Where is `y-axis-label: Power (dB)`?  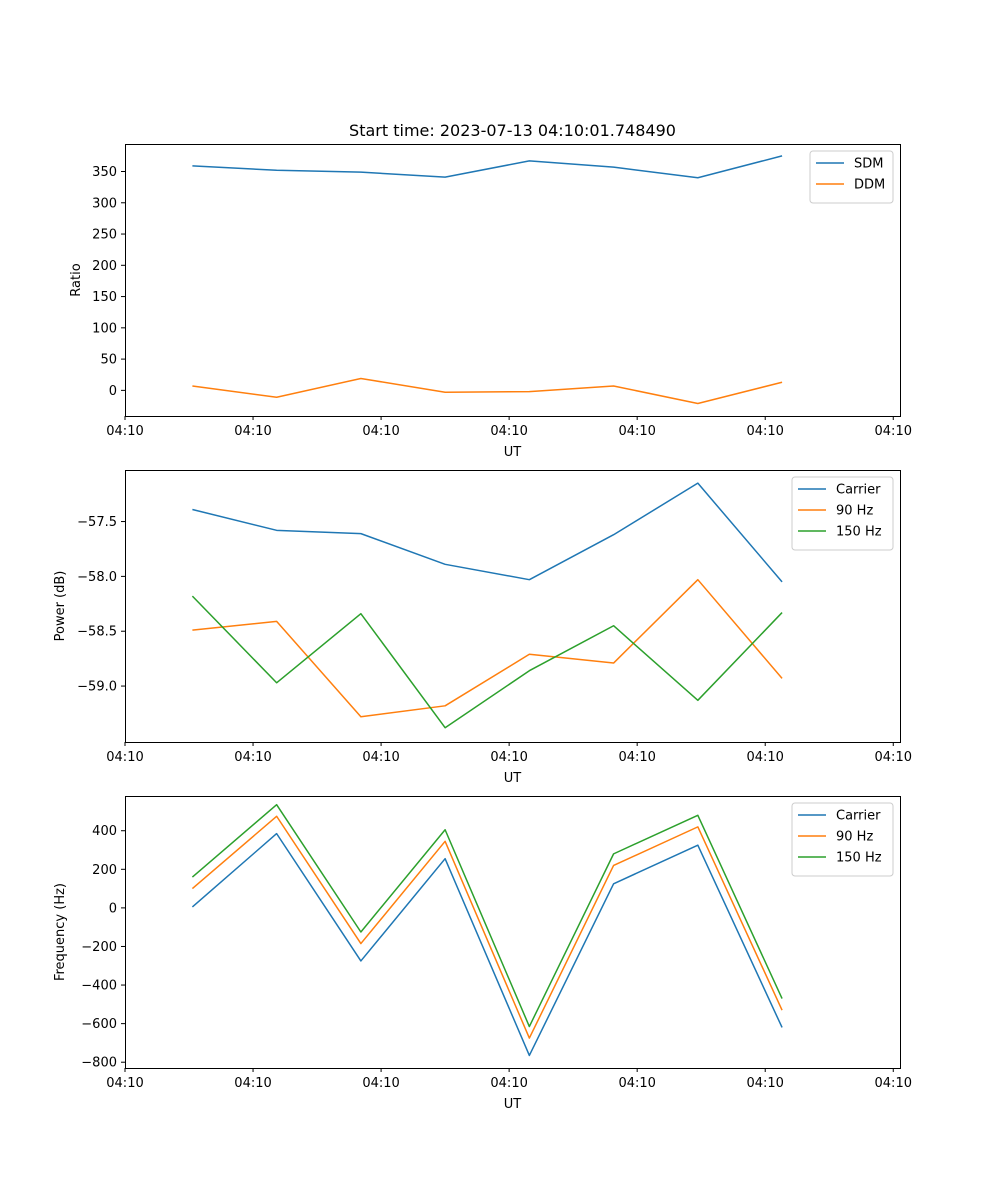
y-axis-label: Power (dB) is located at coordinates (60, 606).